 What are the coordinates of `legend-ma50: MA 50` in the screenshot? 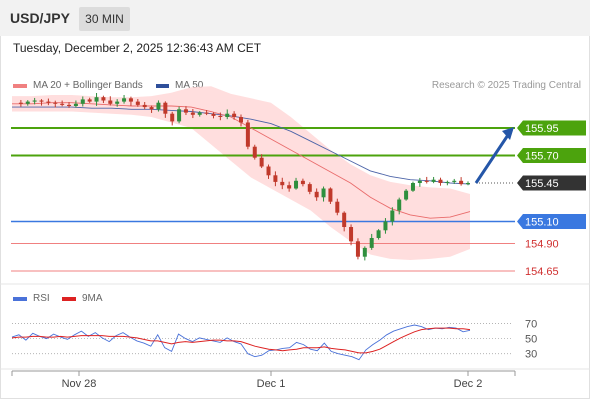 It's located at (179, 85).